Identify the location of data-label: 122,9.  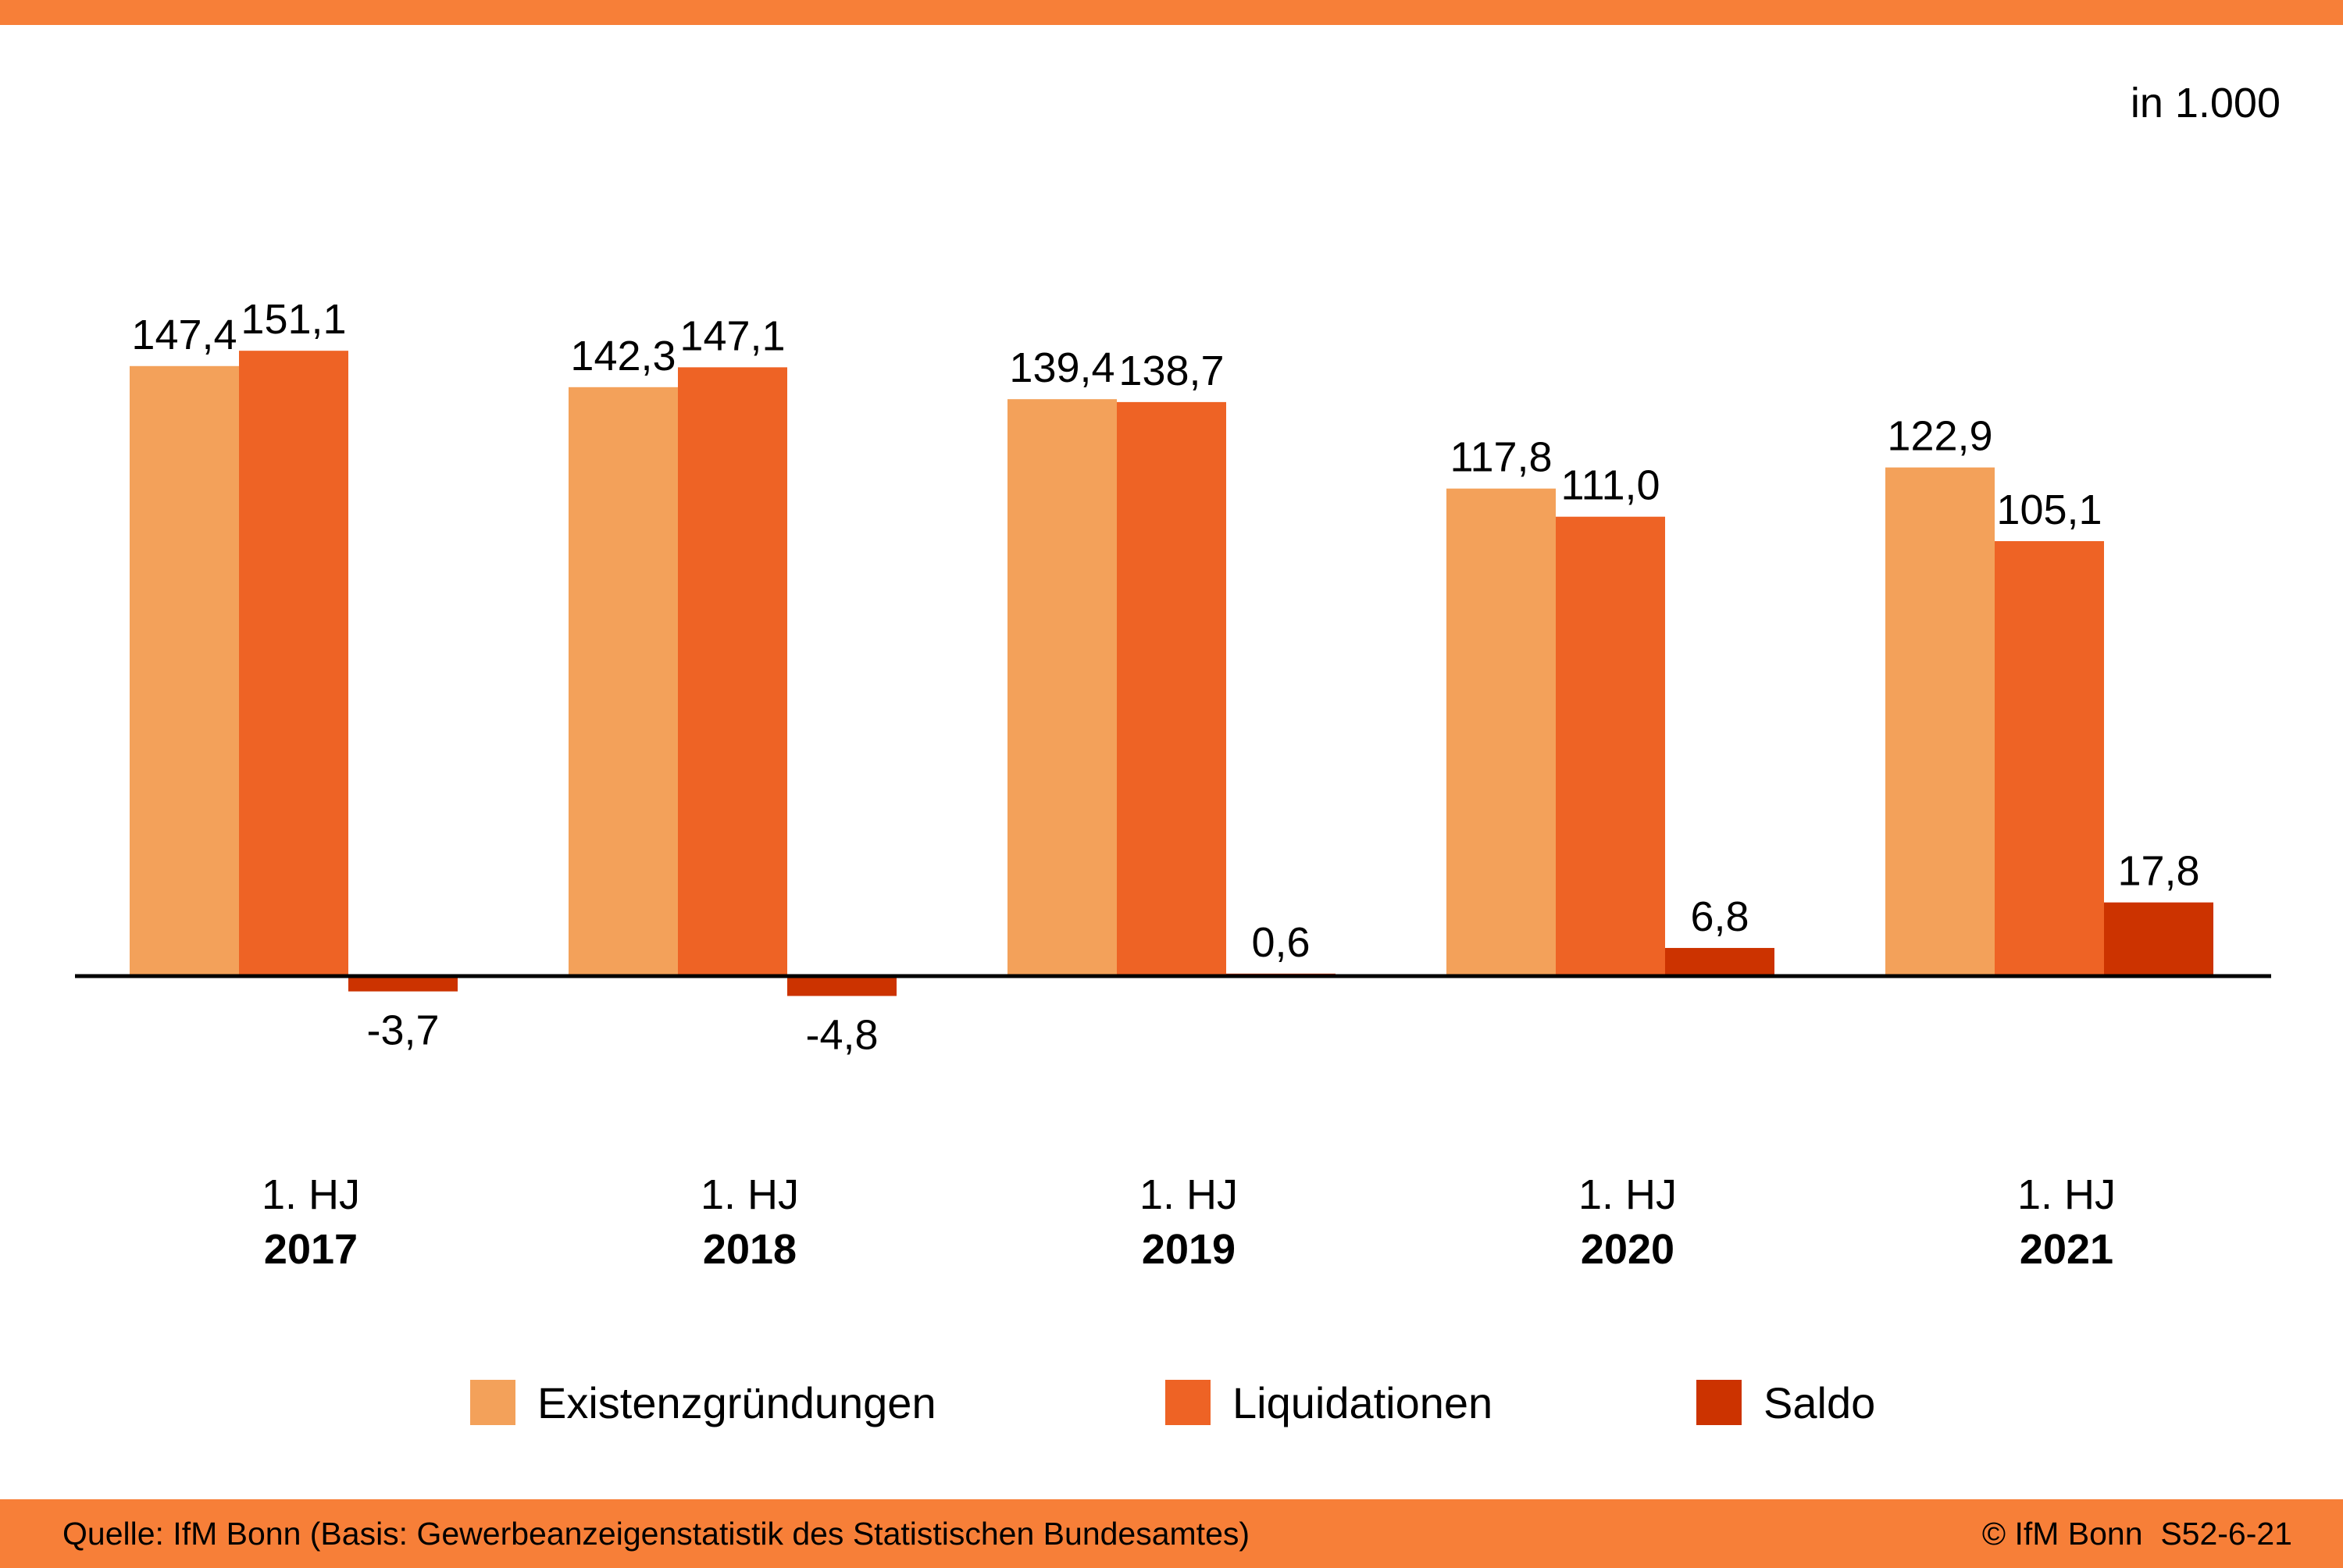
(1939, 436).